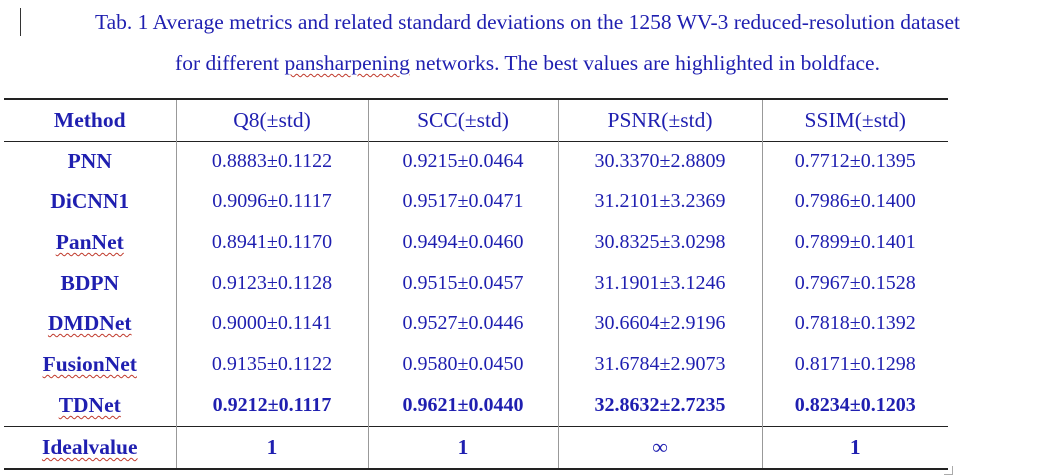 The width and height of the screenshot is (1055, 476). Describe the element at coordinates (659, 120) in the screenshot. I see `header-psnr: PSNR(±std)` at that location.